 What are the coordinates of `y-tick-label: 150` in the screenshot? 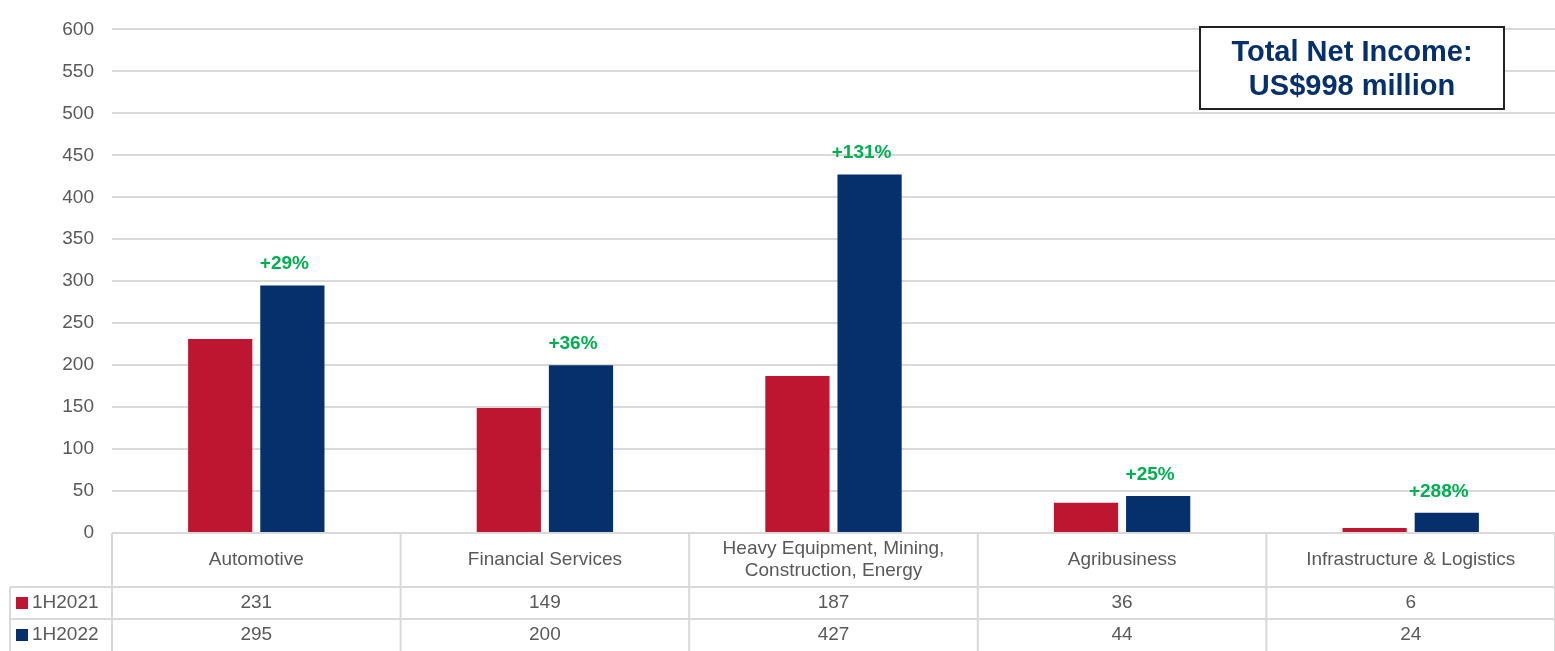 It's located at (78, 406).